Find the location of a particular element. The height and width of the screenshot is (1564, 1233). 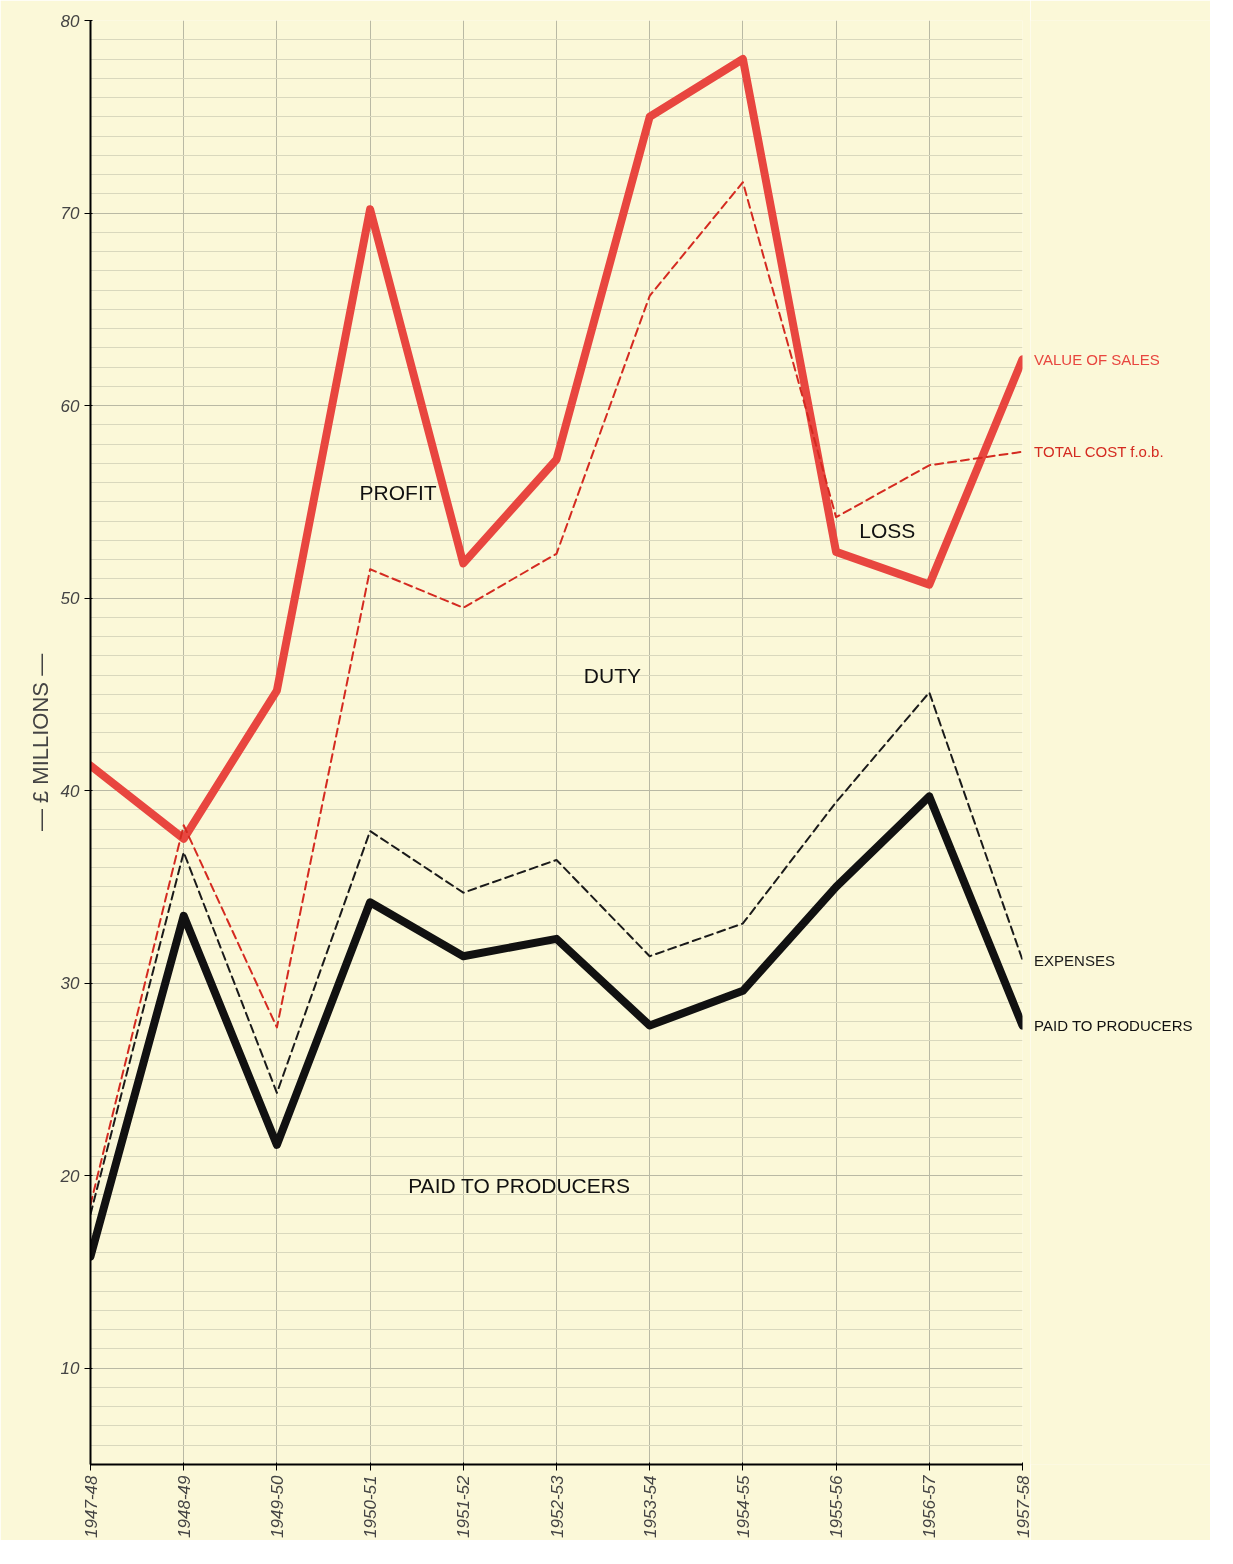

x-tick-label: 1952-53 is located at coordinates (557, 1506).